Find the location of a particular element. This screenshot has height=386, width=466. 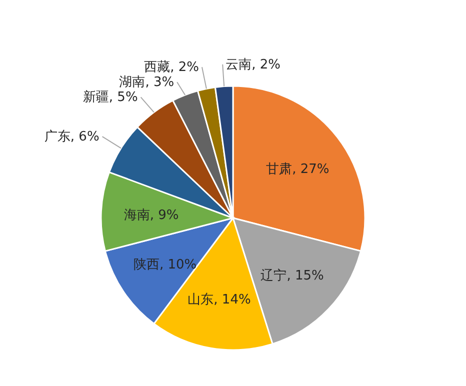

slice-label: 甘肃, 27% is located at coordinates (298, 169).